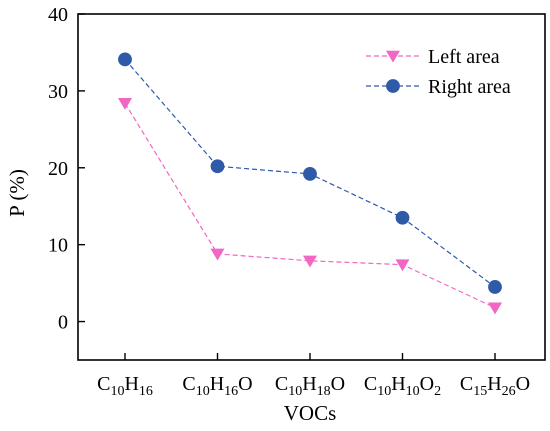 The width and height of the screenshot is (550, 431). Describe the element at coordinates (58, 15) in the screenshot. I see `y-tick-label: 40` at that location.